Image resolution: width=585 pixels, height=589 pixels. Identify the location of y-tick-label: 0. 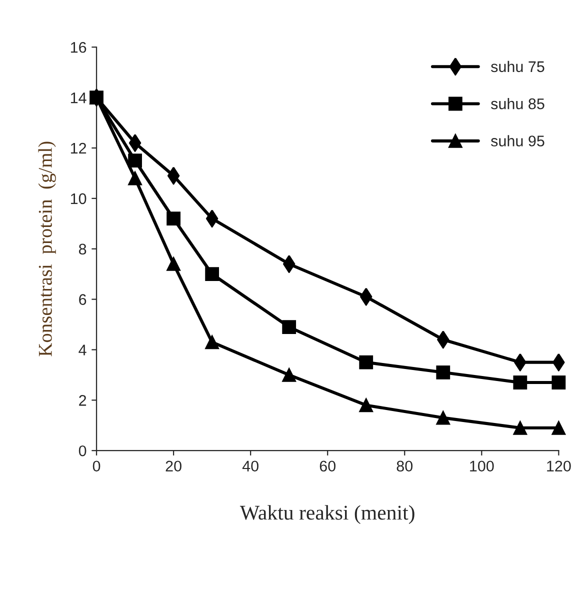
(82, 450).